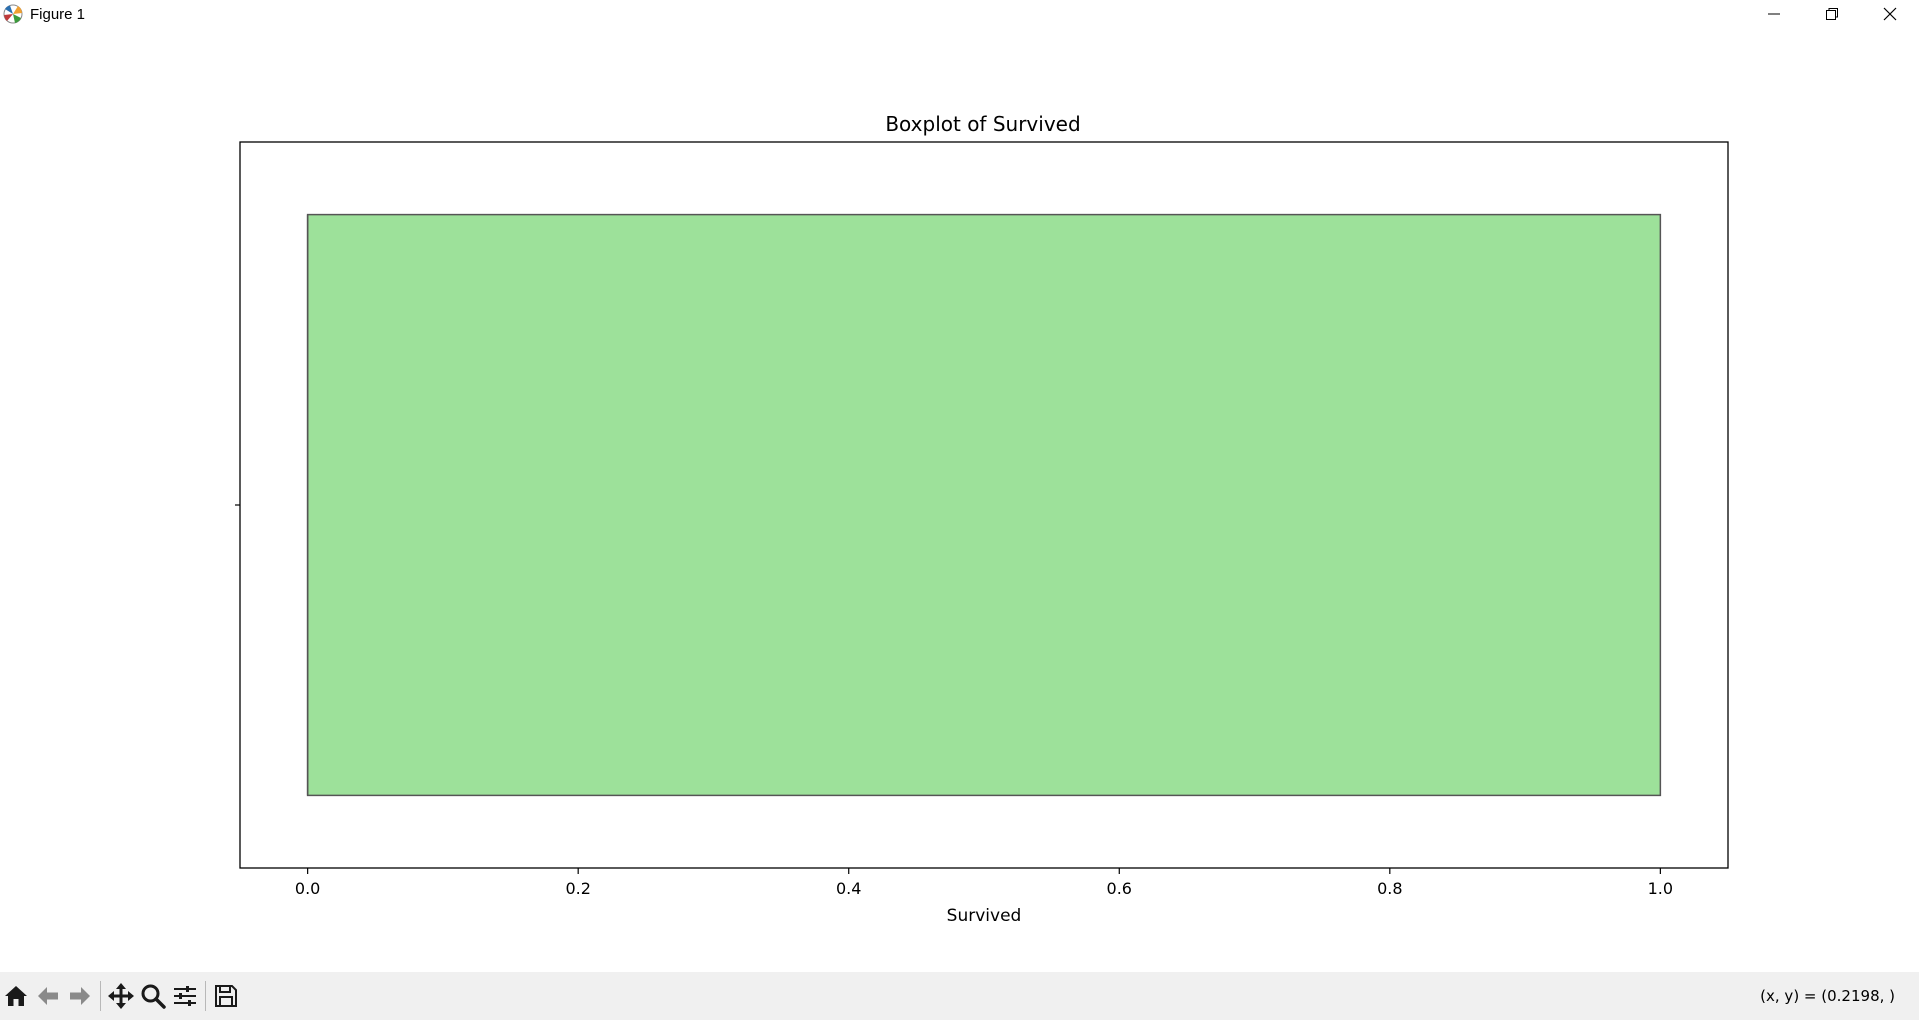 The height and width of the screenshot is (1020, 1919). I want to click on configure-subplots-icon, so click(185, 996).